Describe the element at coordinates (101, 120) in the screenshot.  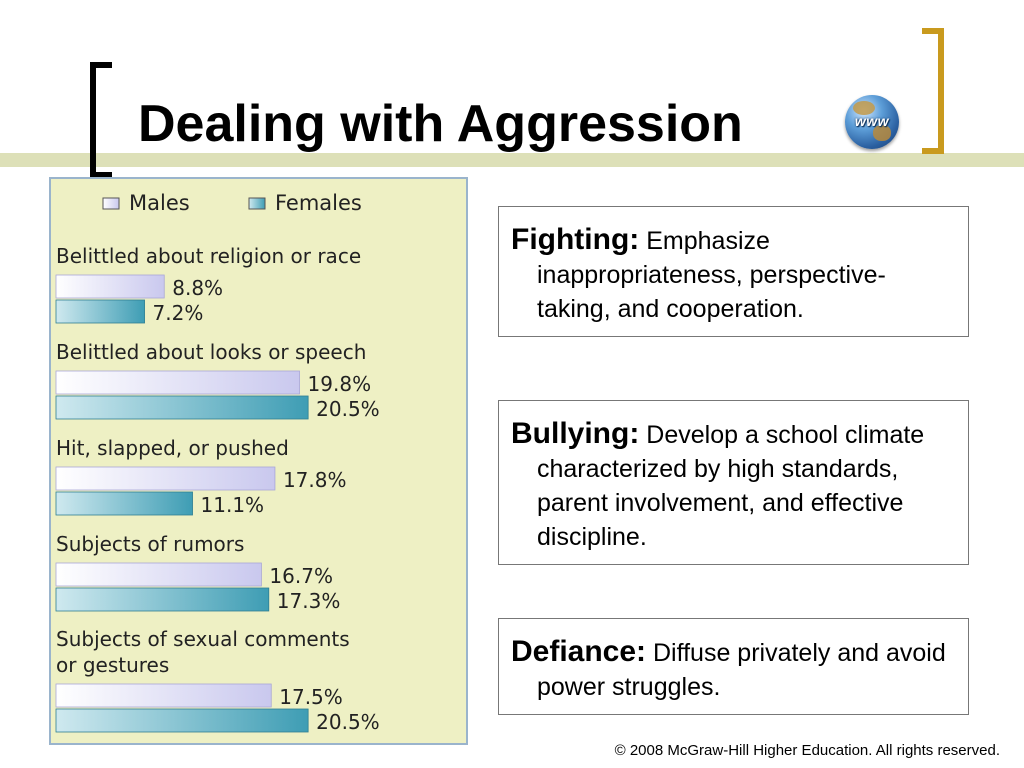
I see `left-bracket-decoration` at that location.